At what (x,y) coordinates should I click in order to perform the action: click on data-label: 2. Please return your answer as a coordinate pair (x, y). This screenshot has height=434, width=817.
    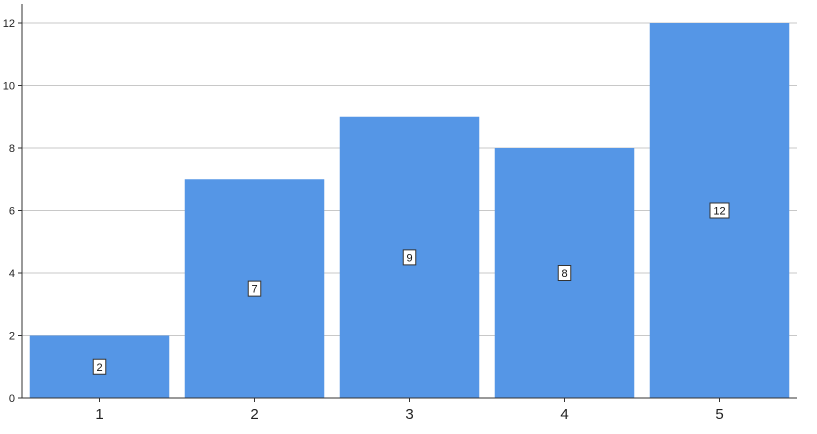
    Looking at the image, I should click on (99, 368).